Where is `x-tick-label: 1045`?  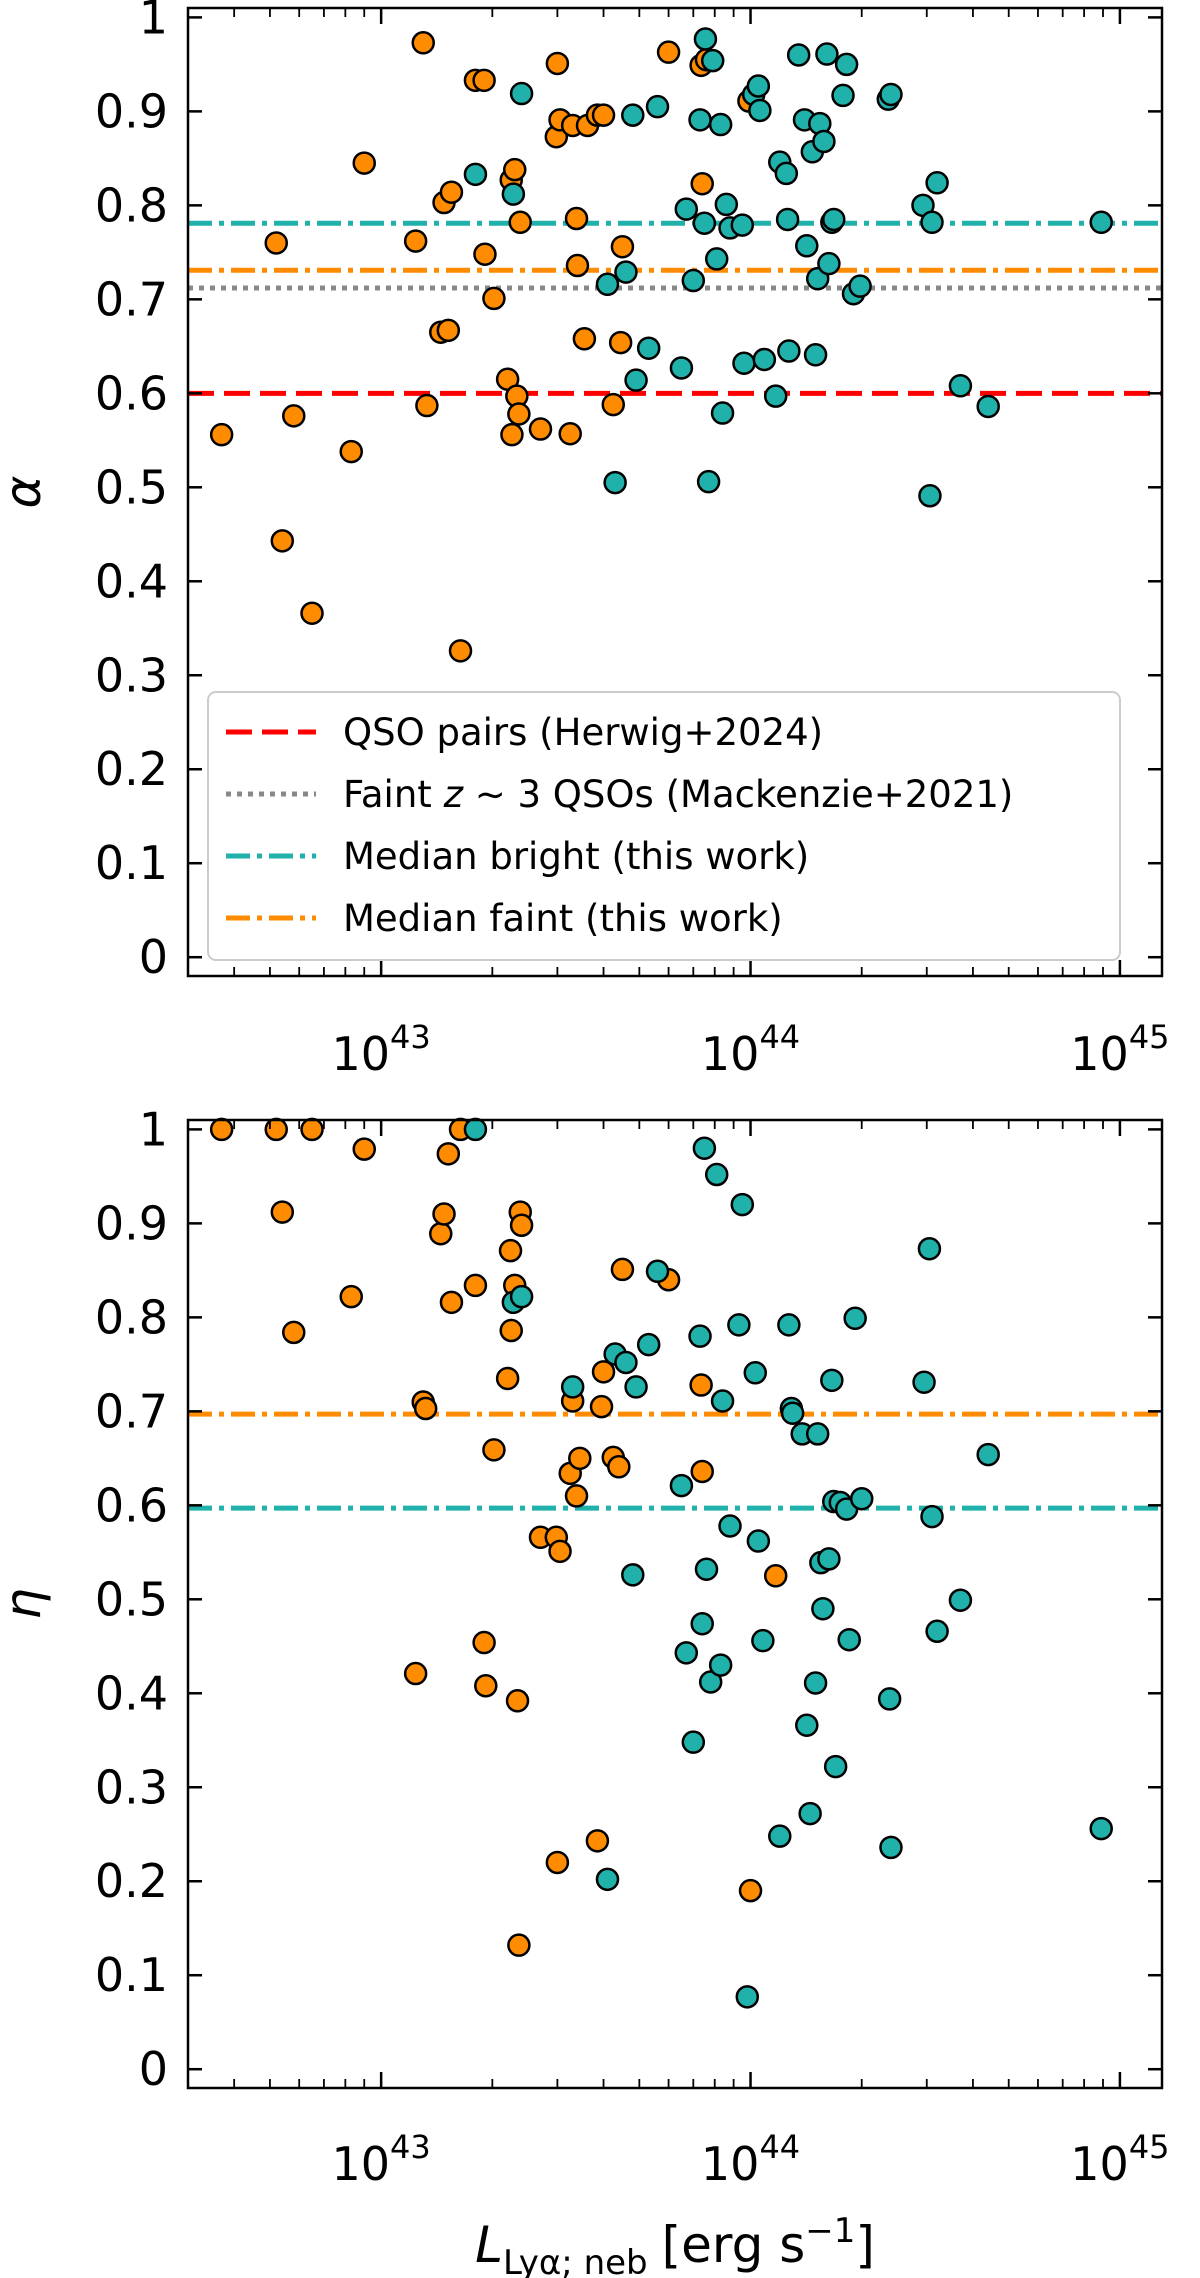 x-tick-label: 1045 is located at coordinates (1119, 1049).